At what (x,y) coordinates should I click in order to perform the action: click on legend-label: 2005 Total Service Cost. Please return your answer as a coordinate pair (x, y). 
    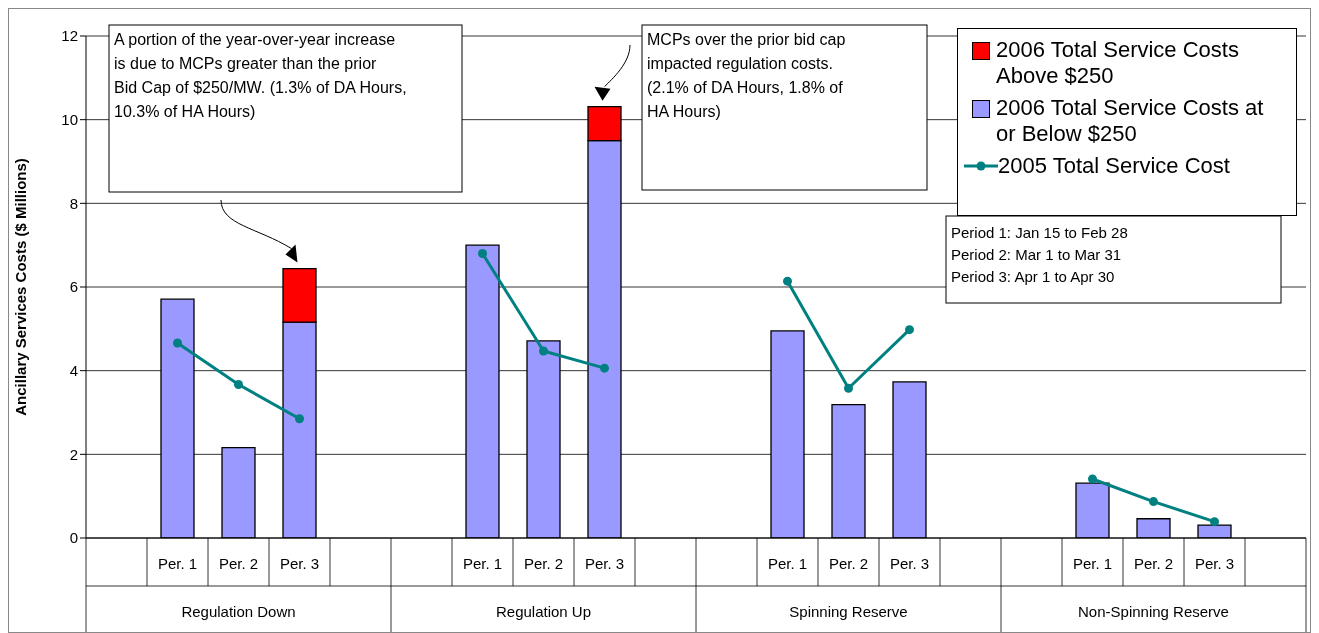
    Looking at the image, I should click on (1114, 166).